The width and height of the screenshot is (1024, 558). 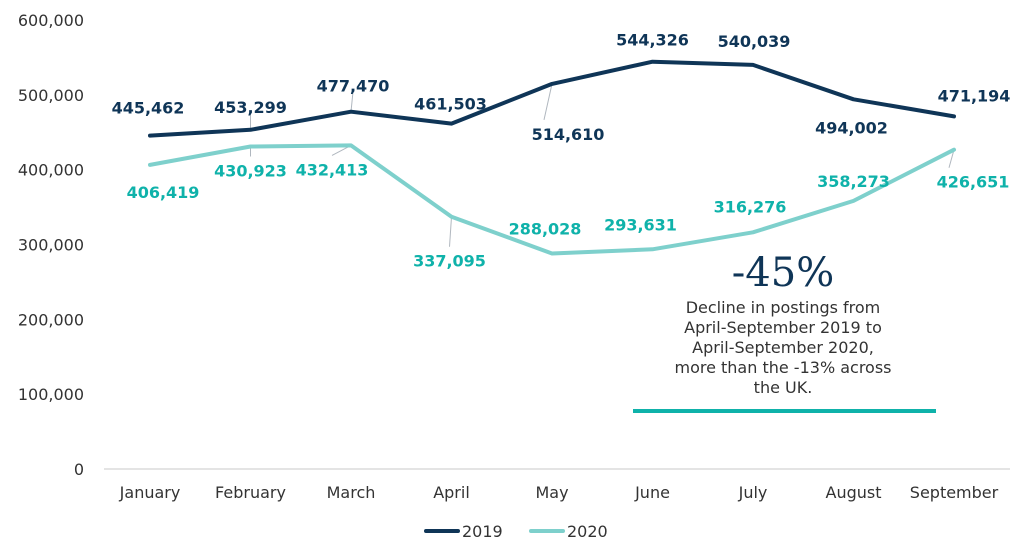 I want to click on legend-label-2020: 2020, so click(x=587, y=531).